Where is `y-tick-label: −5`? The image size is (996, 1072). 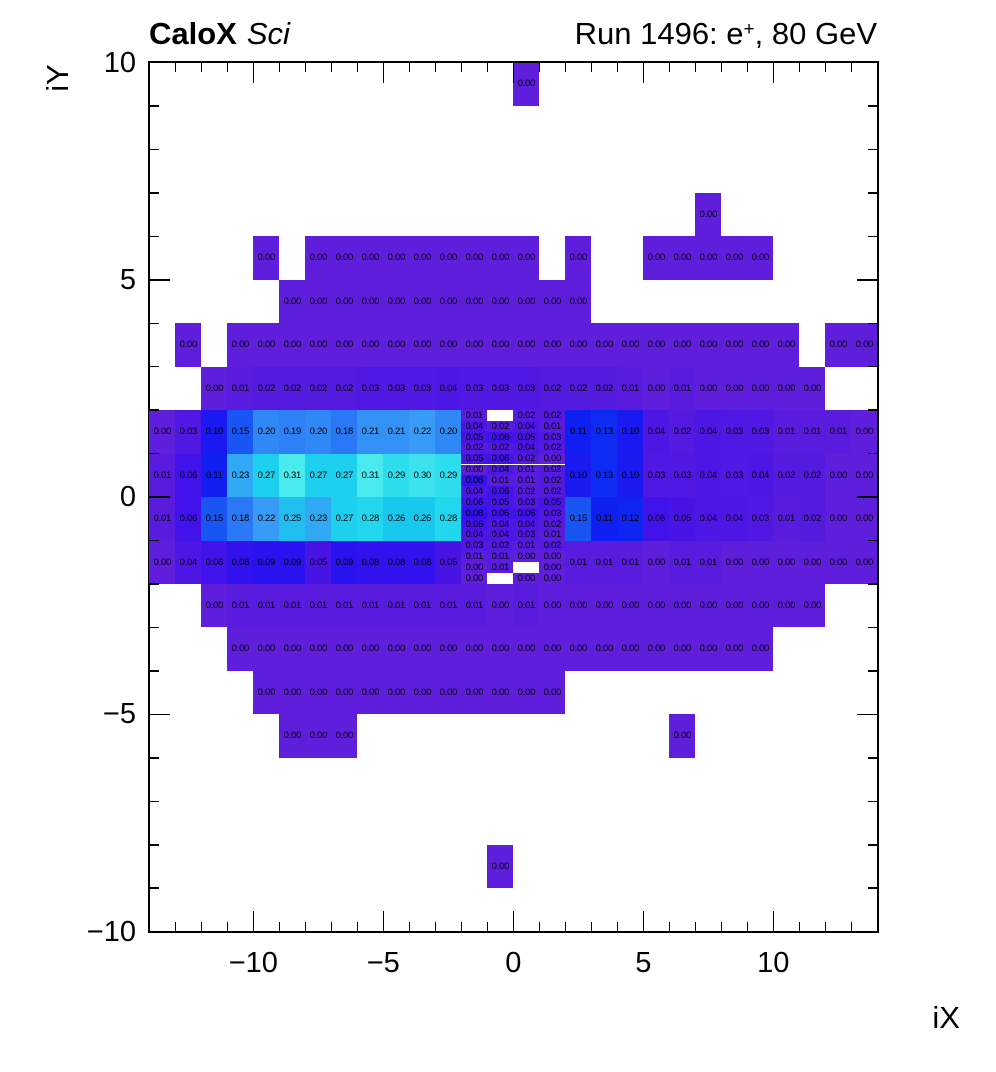 y-tick-label: −5 is located at coordinates (119, 714).